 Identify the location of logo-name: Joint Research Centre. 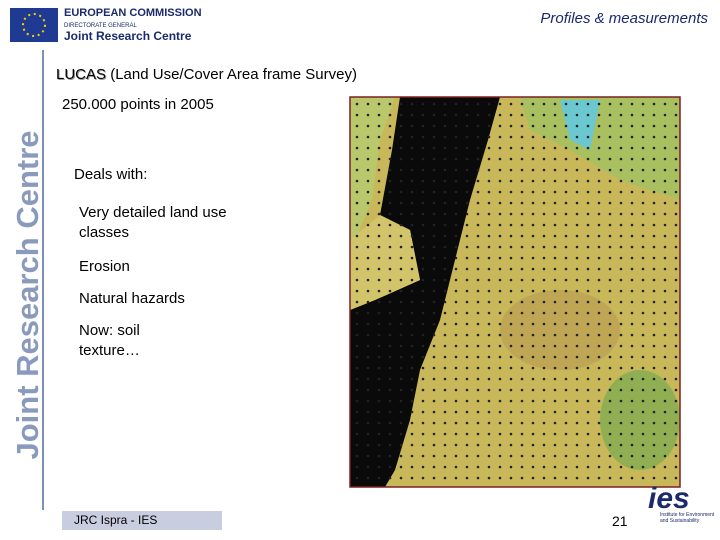
(128, 36).